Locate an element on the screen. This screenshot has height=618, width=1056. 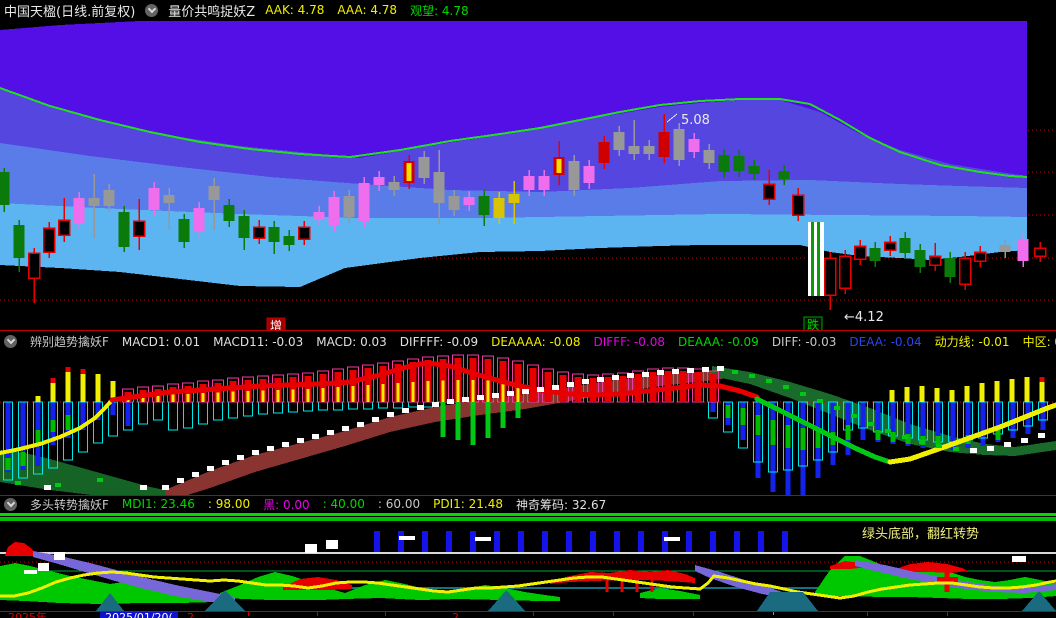
indicator-field: 观望: 4.78 is located at coordinates (439, 10).